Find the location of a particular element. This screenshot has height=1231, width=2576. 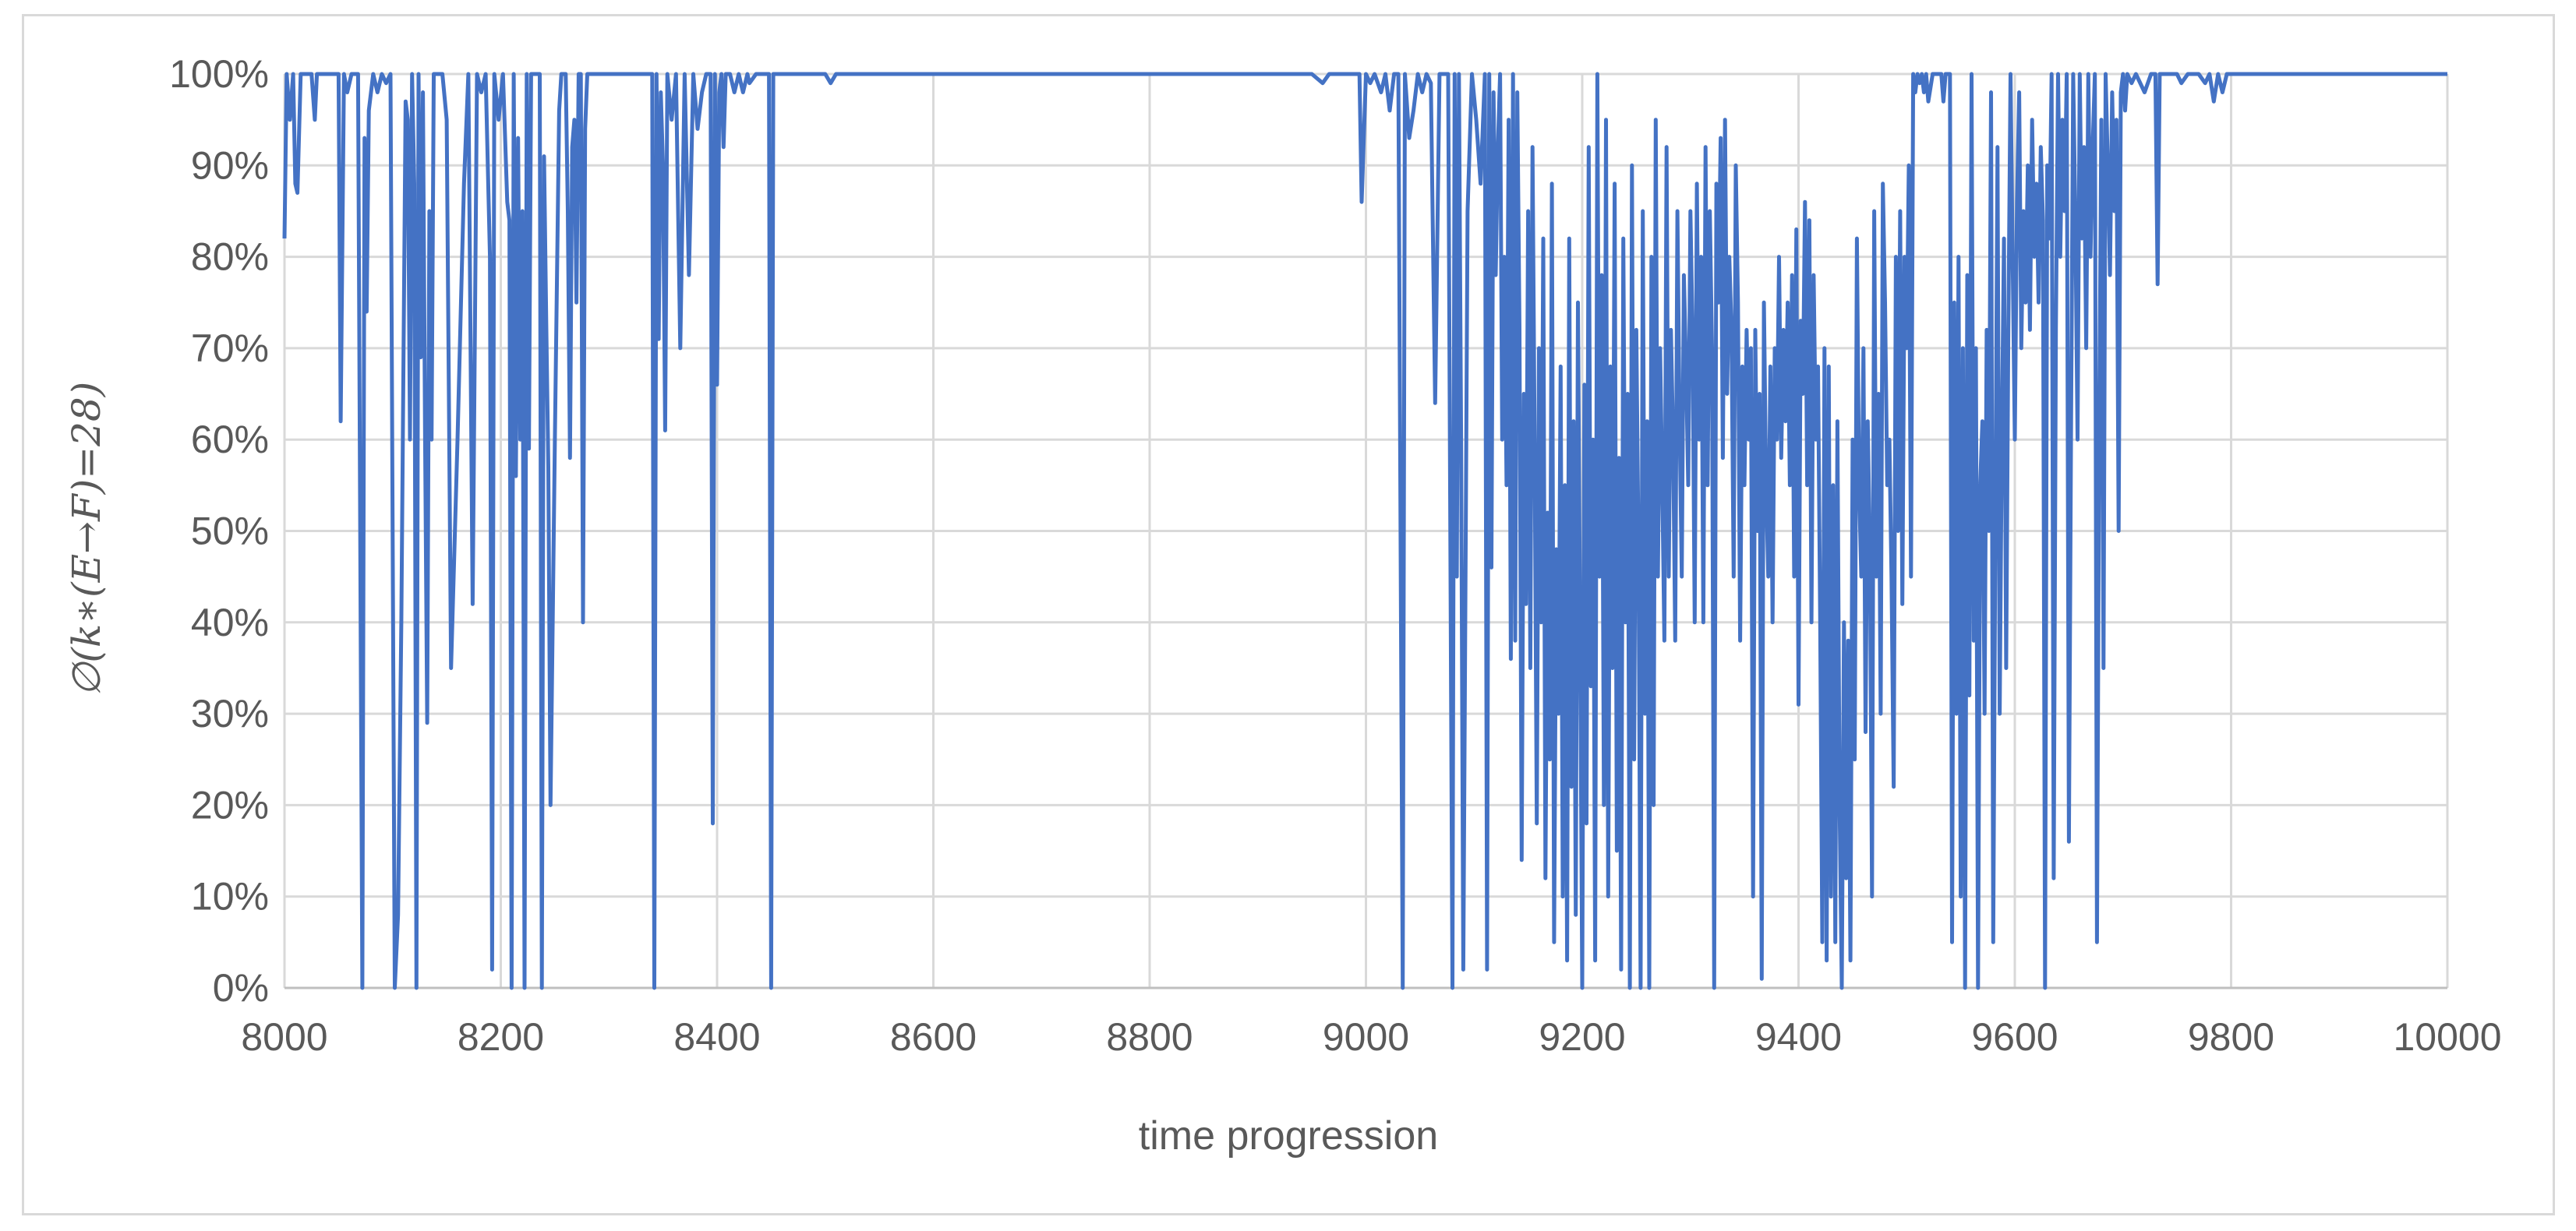

x-tick-label: 9800 is located at coordinates (2231, 1037).